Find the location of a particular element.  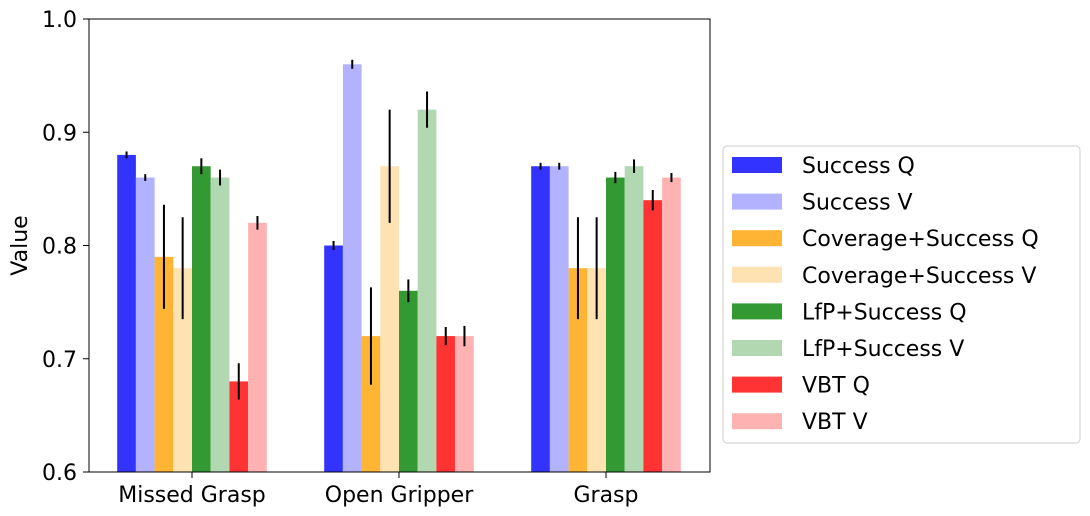

legend-entry: Coverage+Success V is located at coordinates (919, 276).